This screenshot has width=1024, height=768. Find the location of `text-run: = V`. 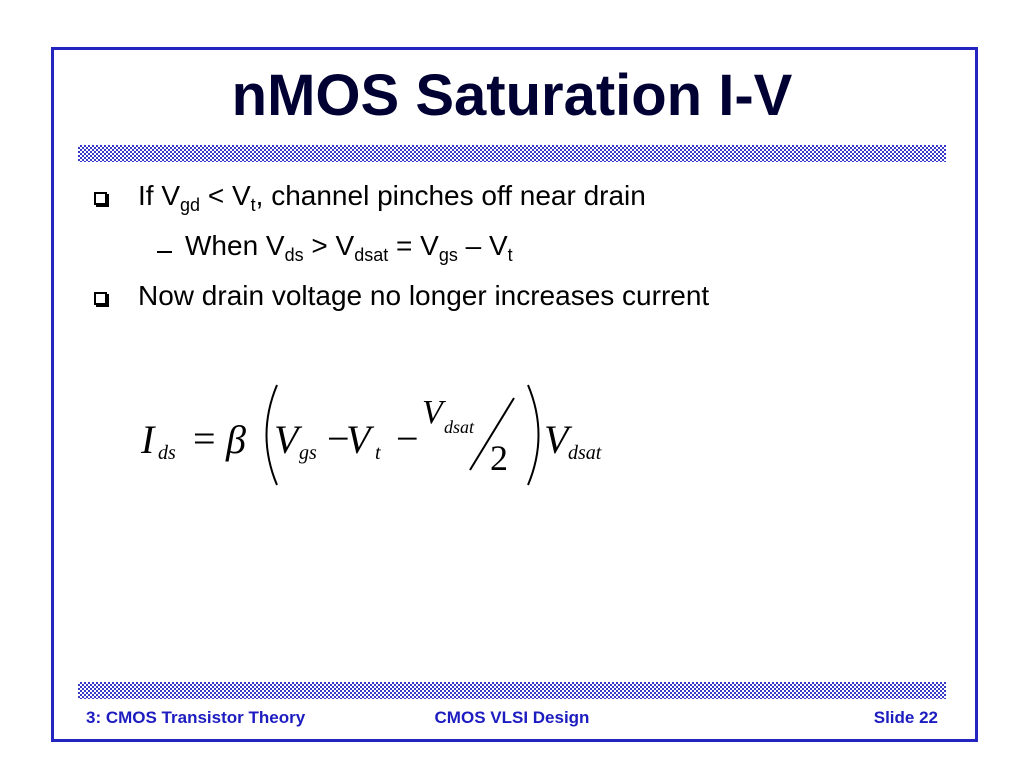

text-run: = V is located at coordinates (413, 245).